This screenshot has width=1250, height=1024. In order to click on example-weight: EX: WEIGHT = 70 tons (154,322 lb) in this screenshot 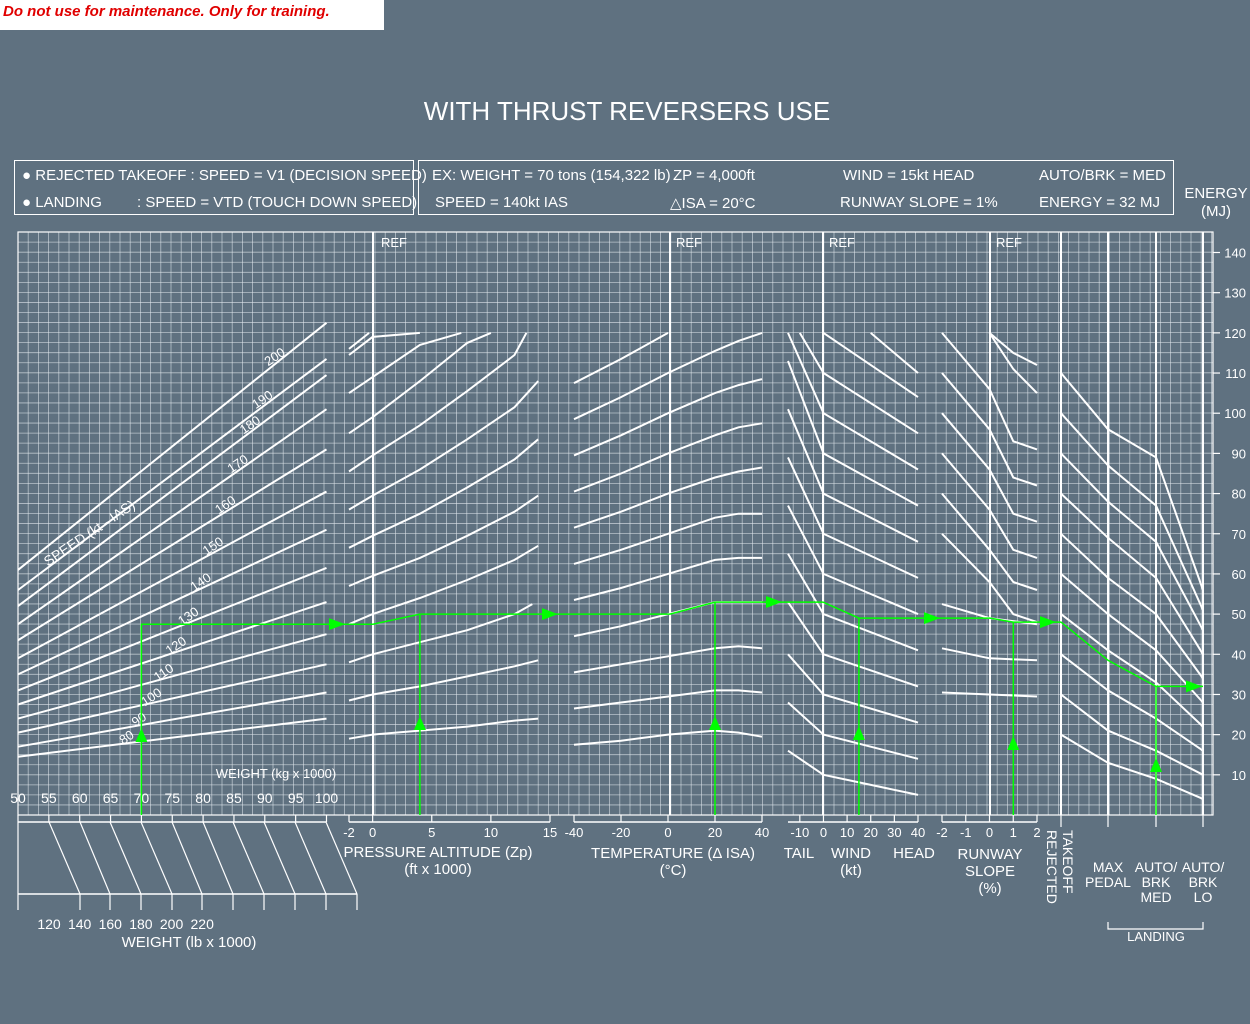, I will do `click(551, 175)`.